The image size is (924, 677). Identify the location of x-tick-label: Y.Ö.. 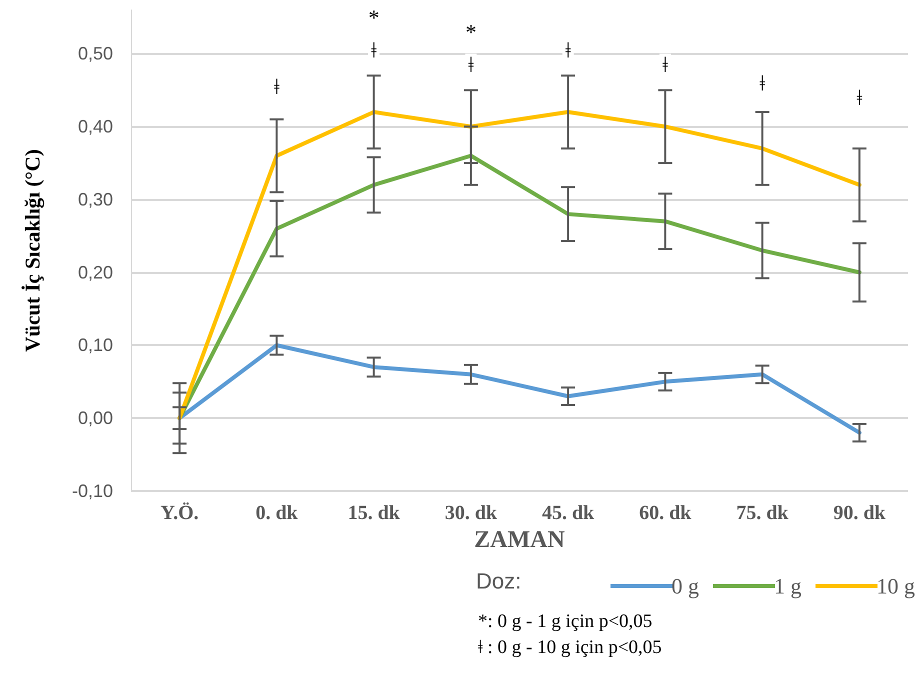
(179, 513).